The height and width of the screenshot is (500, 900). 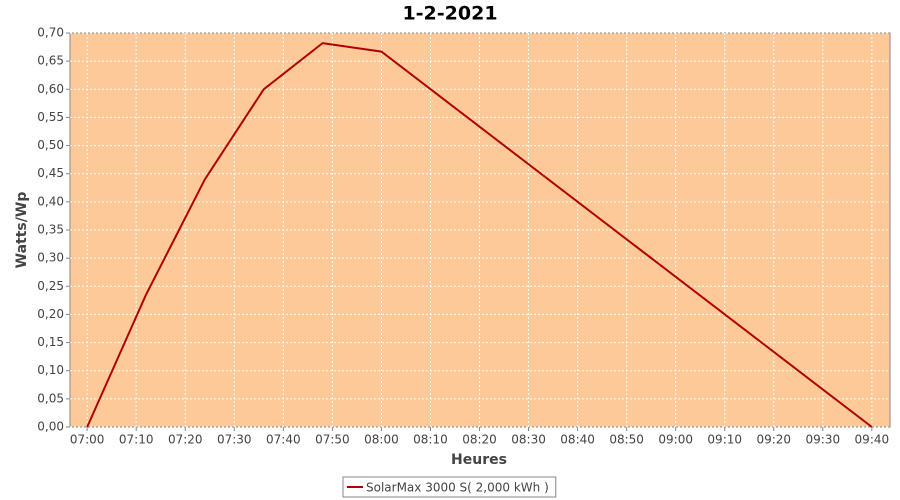 I want to click on y-tick-label: 0,45, so click(x=50, y=173).